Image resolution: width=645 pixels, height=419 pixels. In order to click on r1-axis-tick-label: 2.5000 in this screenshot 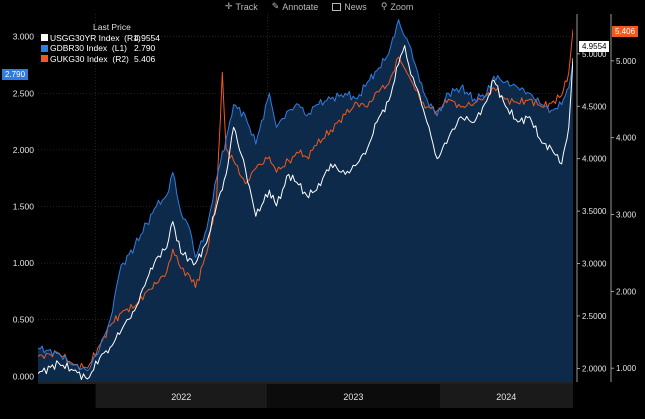, I will do `click(594, 316)`.